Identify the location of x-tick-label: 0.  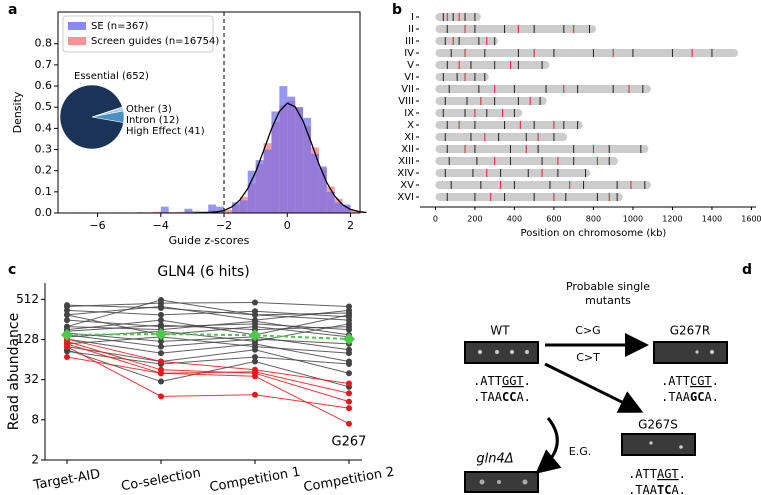
(287, 225).